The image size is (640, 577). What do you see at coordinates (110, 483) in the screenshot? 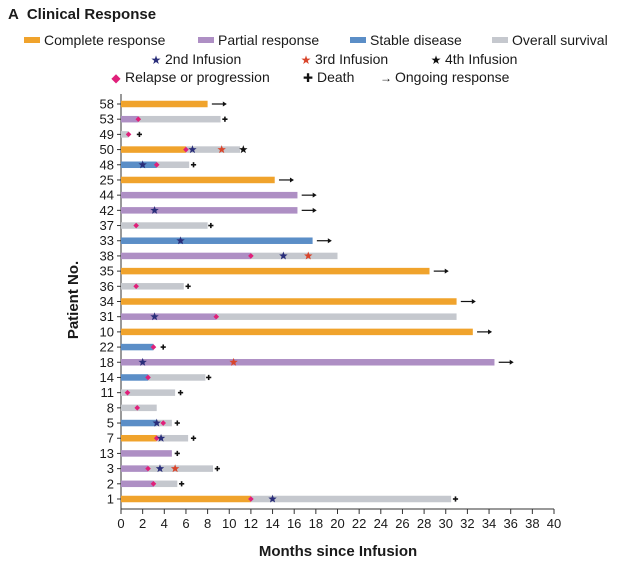
I see `patient-label: 2` at bounding box center [110, 483].